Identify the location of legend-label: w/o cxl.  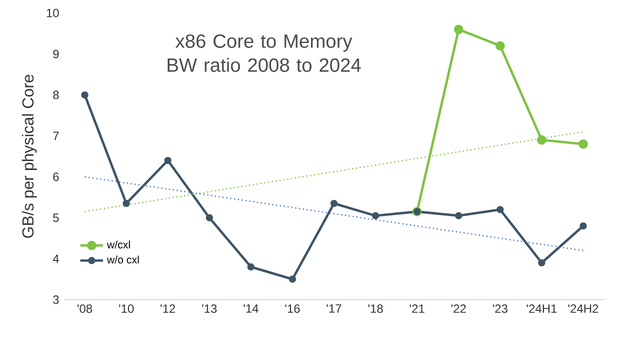
(122, 260).